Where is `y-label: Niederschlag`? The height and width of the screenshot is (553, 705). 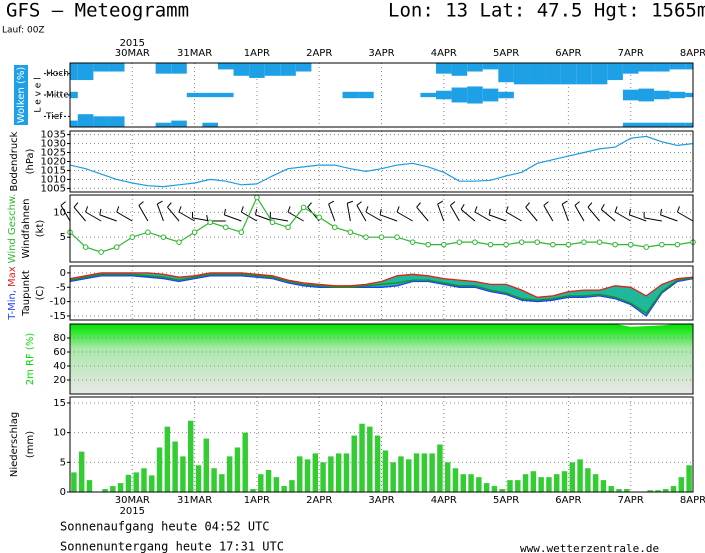 y-label: Niederschlag is located at coordinates (14, 444).